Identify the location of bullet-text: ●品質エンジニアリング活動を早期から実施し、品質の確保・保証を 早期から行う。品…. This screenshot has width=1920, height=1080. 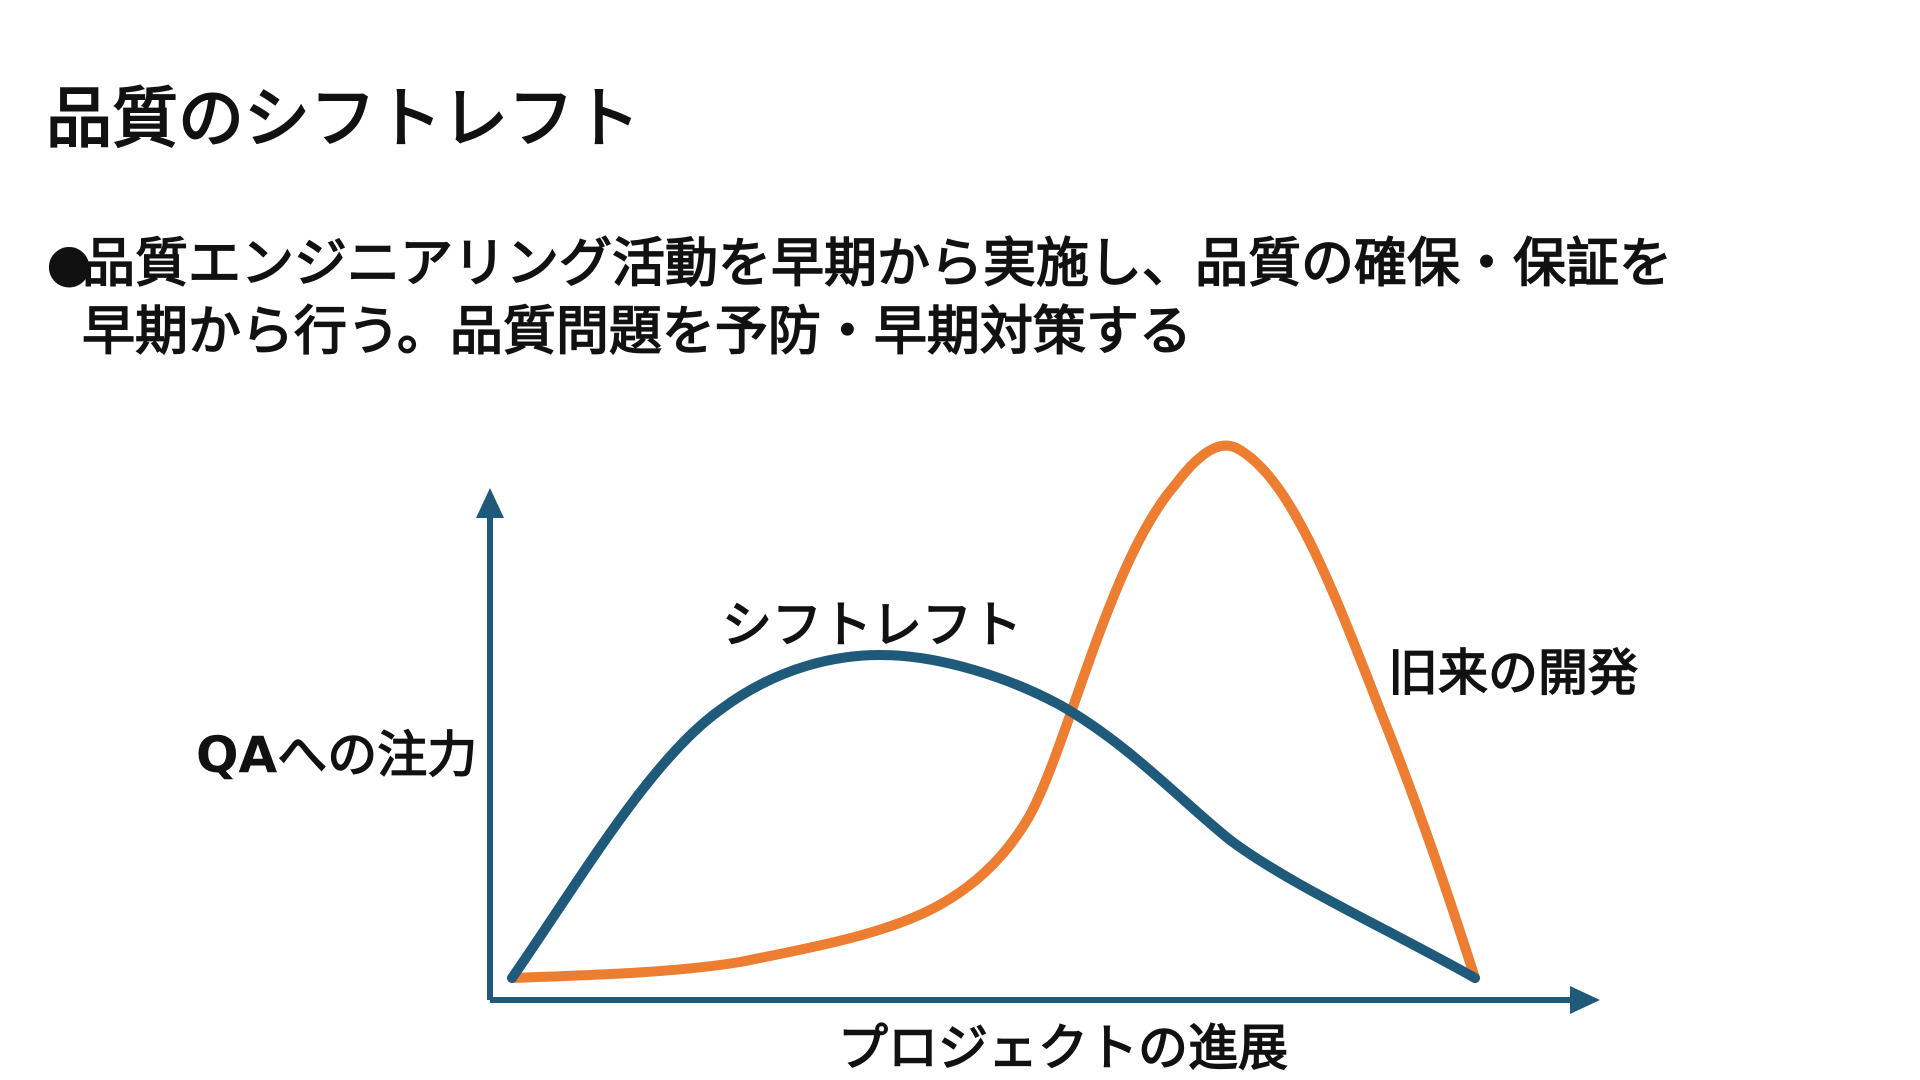
(859, 298).